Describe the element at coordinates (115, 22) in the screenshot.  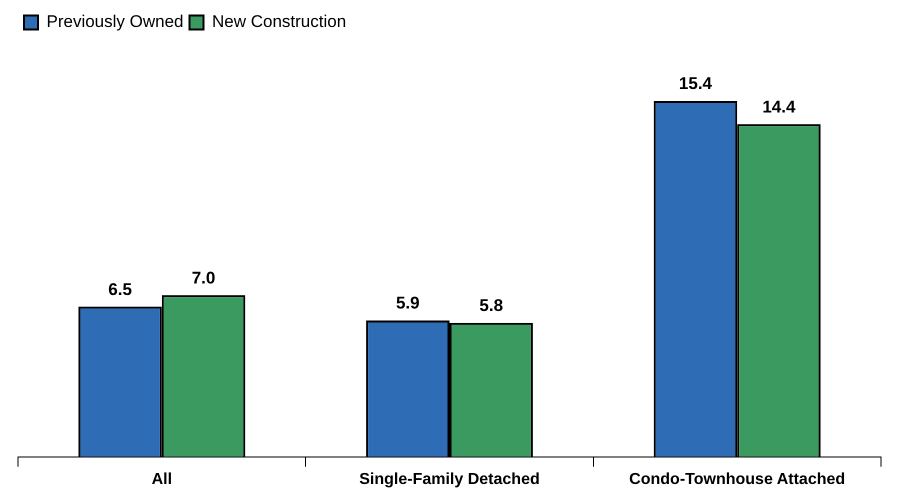
I see `legend-label: Previously Owned` at that location.